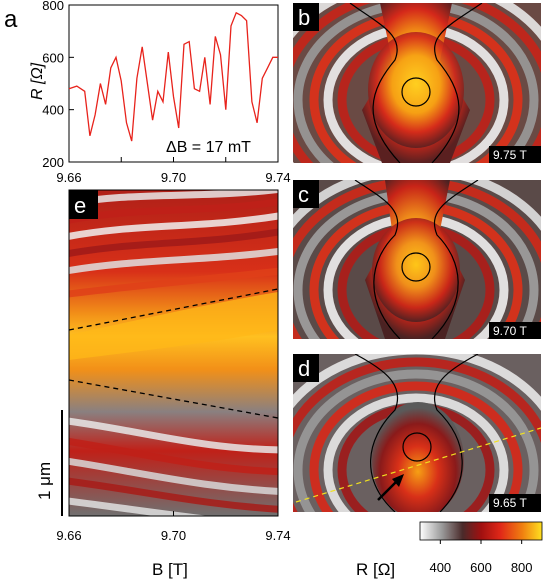 This screenshot has width=545, height=585. Describe the element at coordinates (44, 481) in the screenshot. I see `scale-bar-label: 1 μm` at that location.